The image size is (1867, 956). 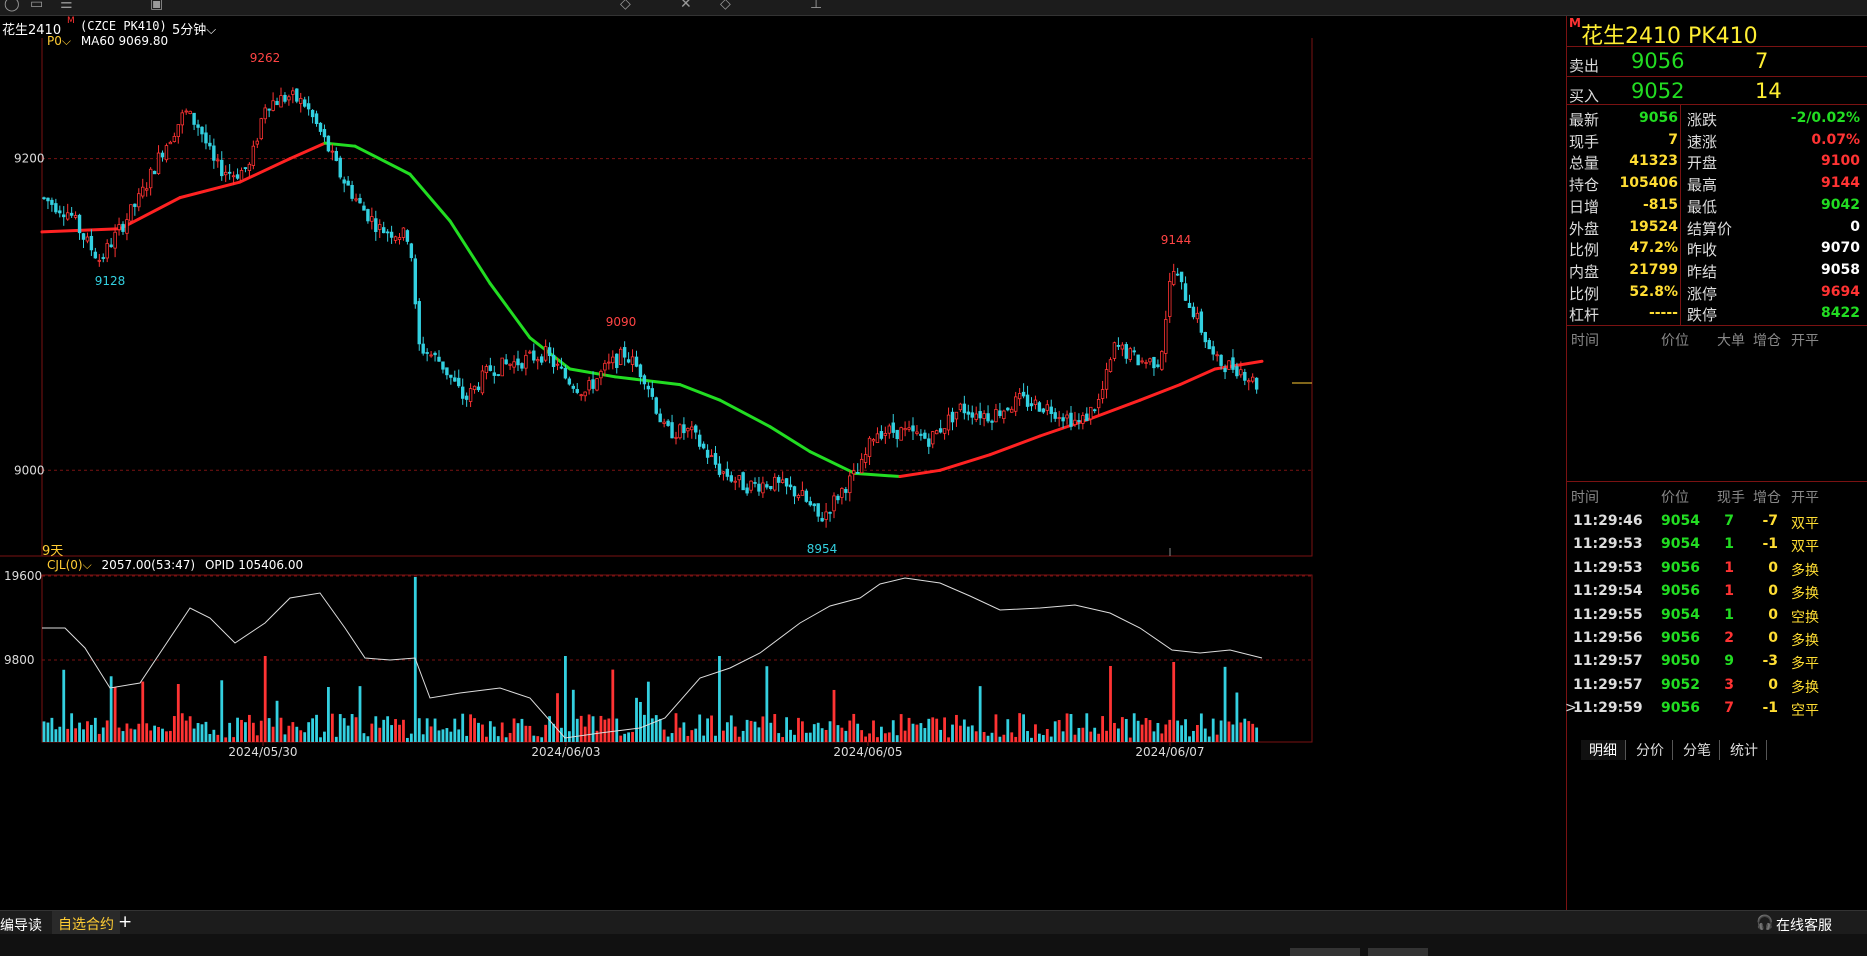 I want to click on detail-tab: 明细, so click(x=1603, y=750).